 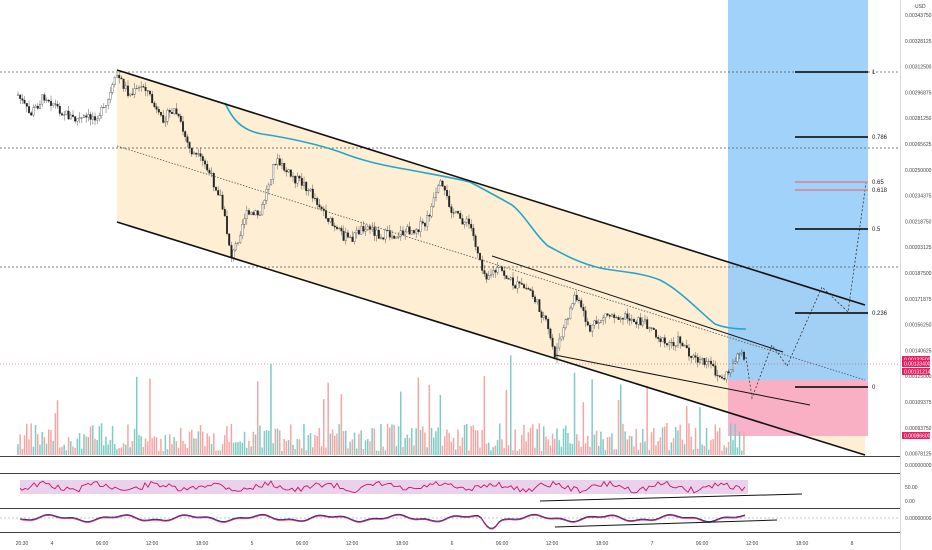 What do you see at coordinates (381, 405) in the screenshot?
I see `volume-bars` at bounding box center [381, 405].